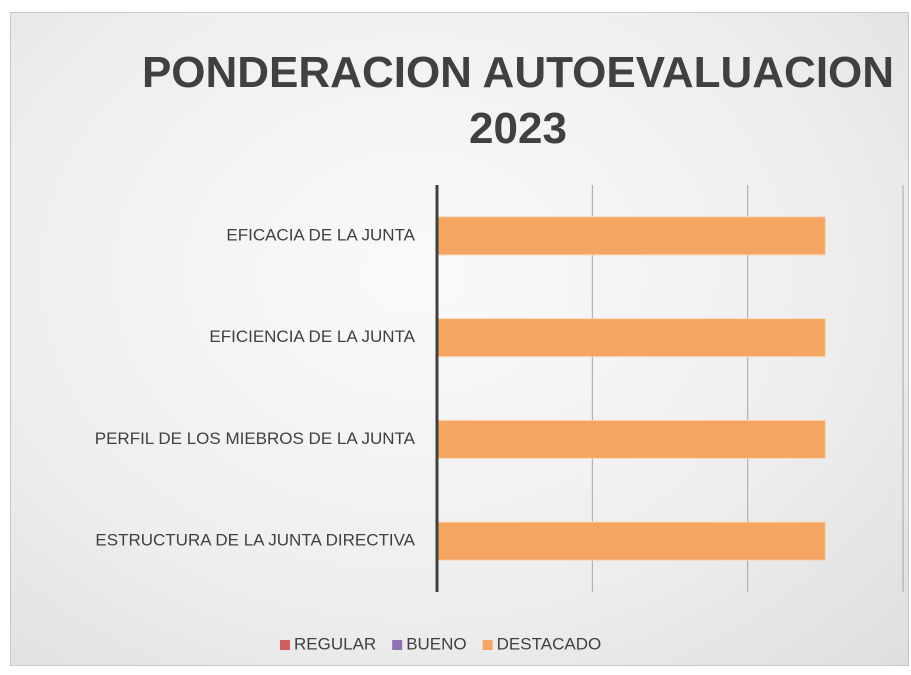 This screenshot has height=675, width=911. What do you see at coordinates (255, 540) in the screenshot?
I see `y-tick-label: ESTRUCTURA DE LA JUNTA DIRECTIVA` at bounding box center [255, 540].